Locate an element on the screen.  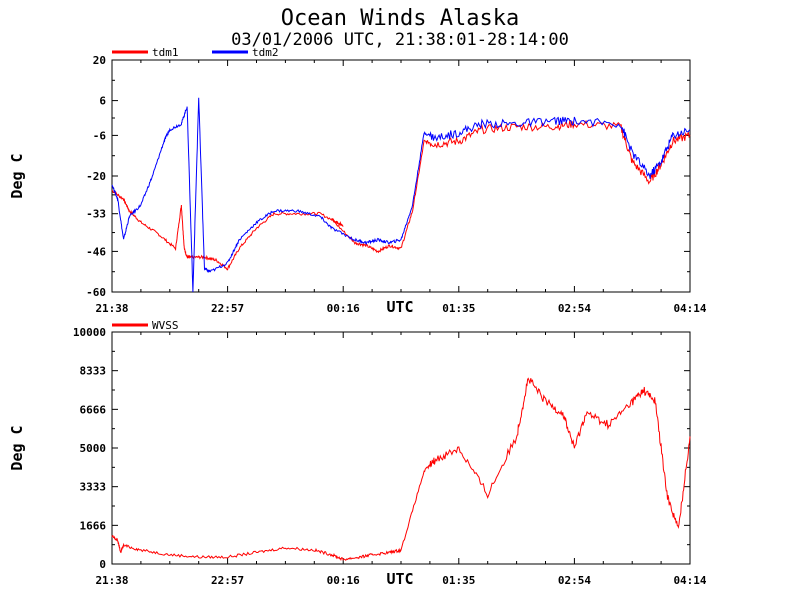
y-tick-label: 5000 is located at coordinates (93, 448).